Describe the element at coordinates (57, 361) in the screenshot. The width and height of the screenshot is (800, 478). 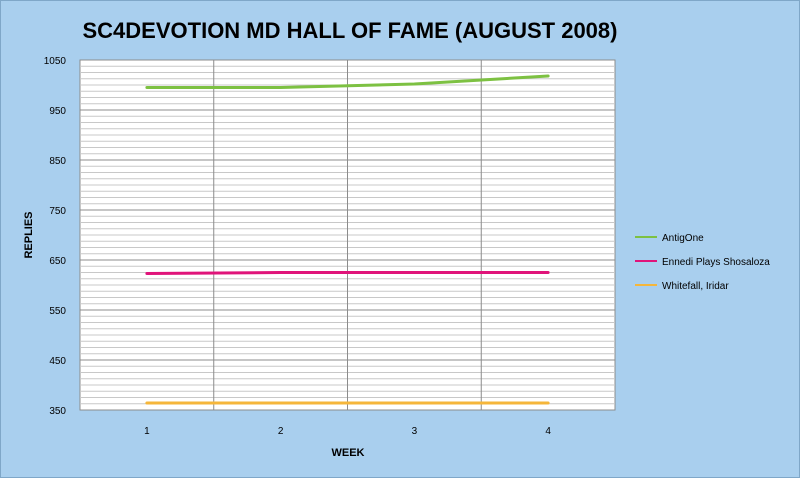
I see `y-tick-label: 450` at that location.